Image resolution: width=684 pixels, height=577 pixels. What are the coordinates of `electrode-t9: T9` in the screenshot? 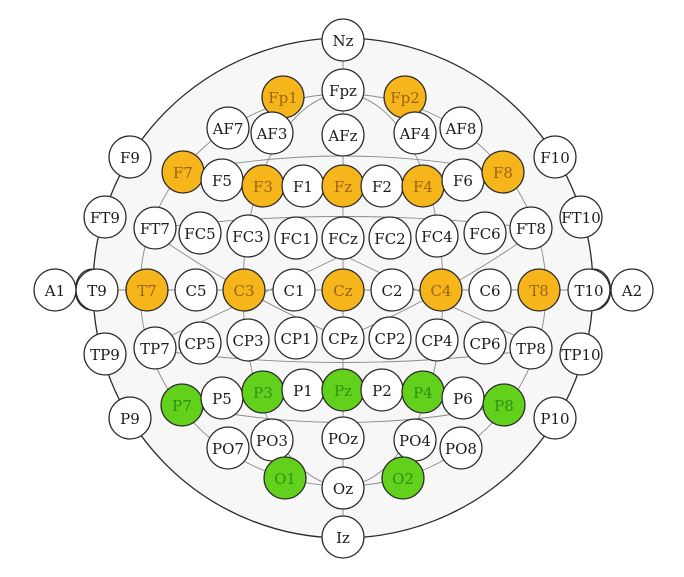 It's located at (97, 290).